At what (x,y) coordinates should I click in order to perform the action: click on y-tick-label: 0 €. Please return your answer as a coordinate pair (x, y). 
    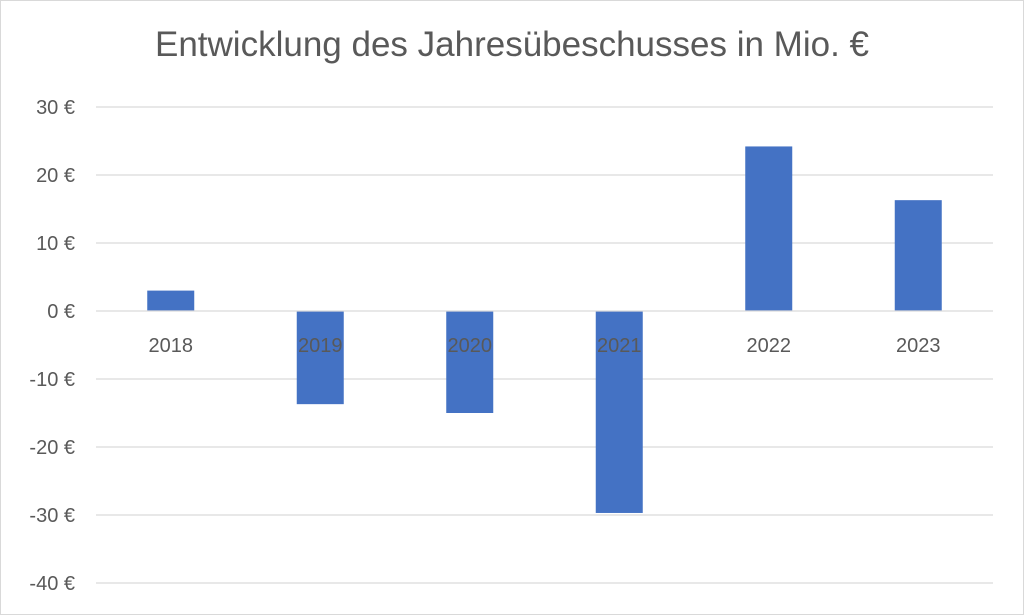
    Looking at the image, I should click on (61, 312).